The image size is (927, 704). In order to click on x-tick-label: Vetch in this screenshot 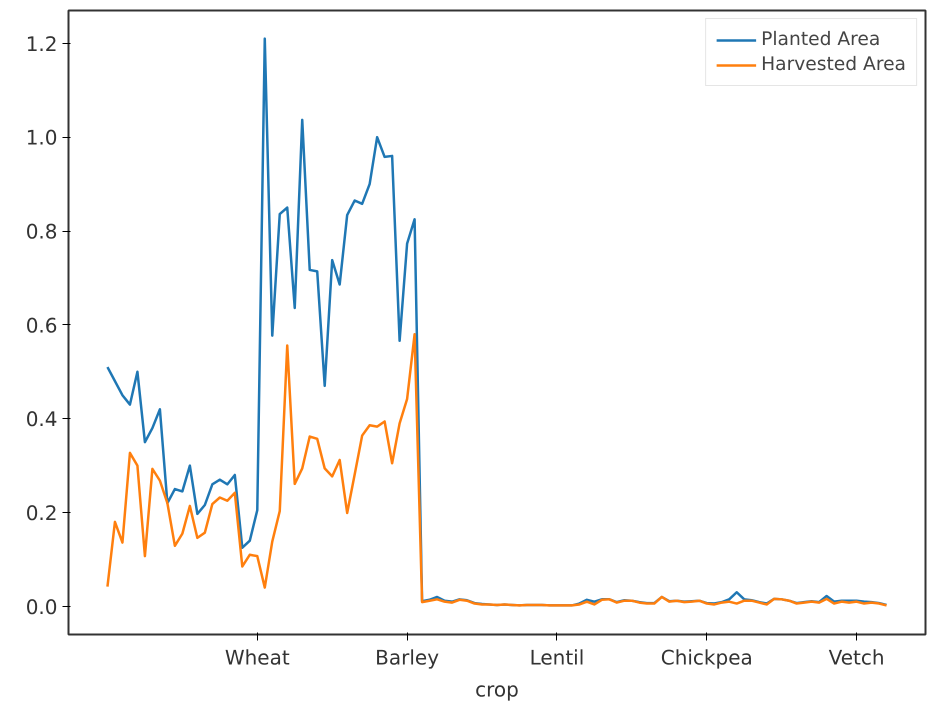, I will do `click(856, 658)`.